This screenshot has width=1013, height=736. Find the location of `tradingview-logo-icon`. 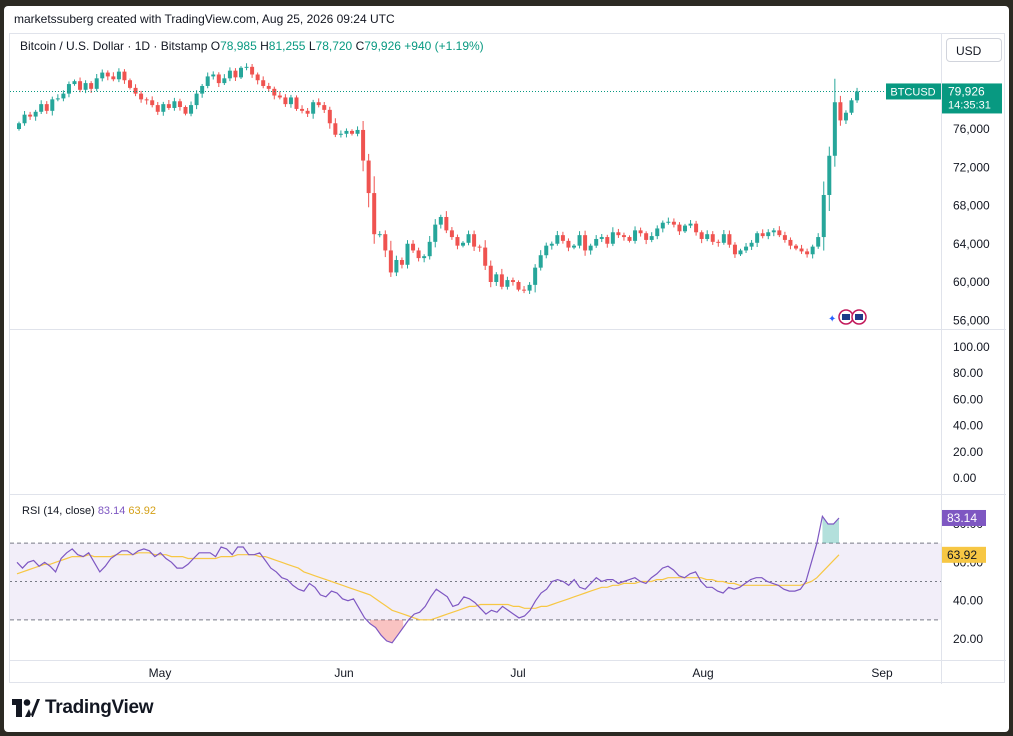

tradingview-logo-icon is located at coordinates (26, 708).